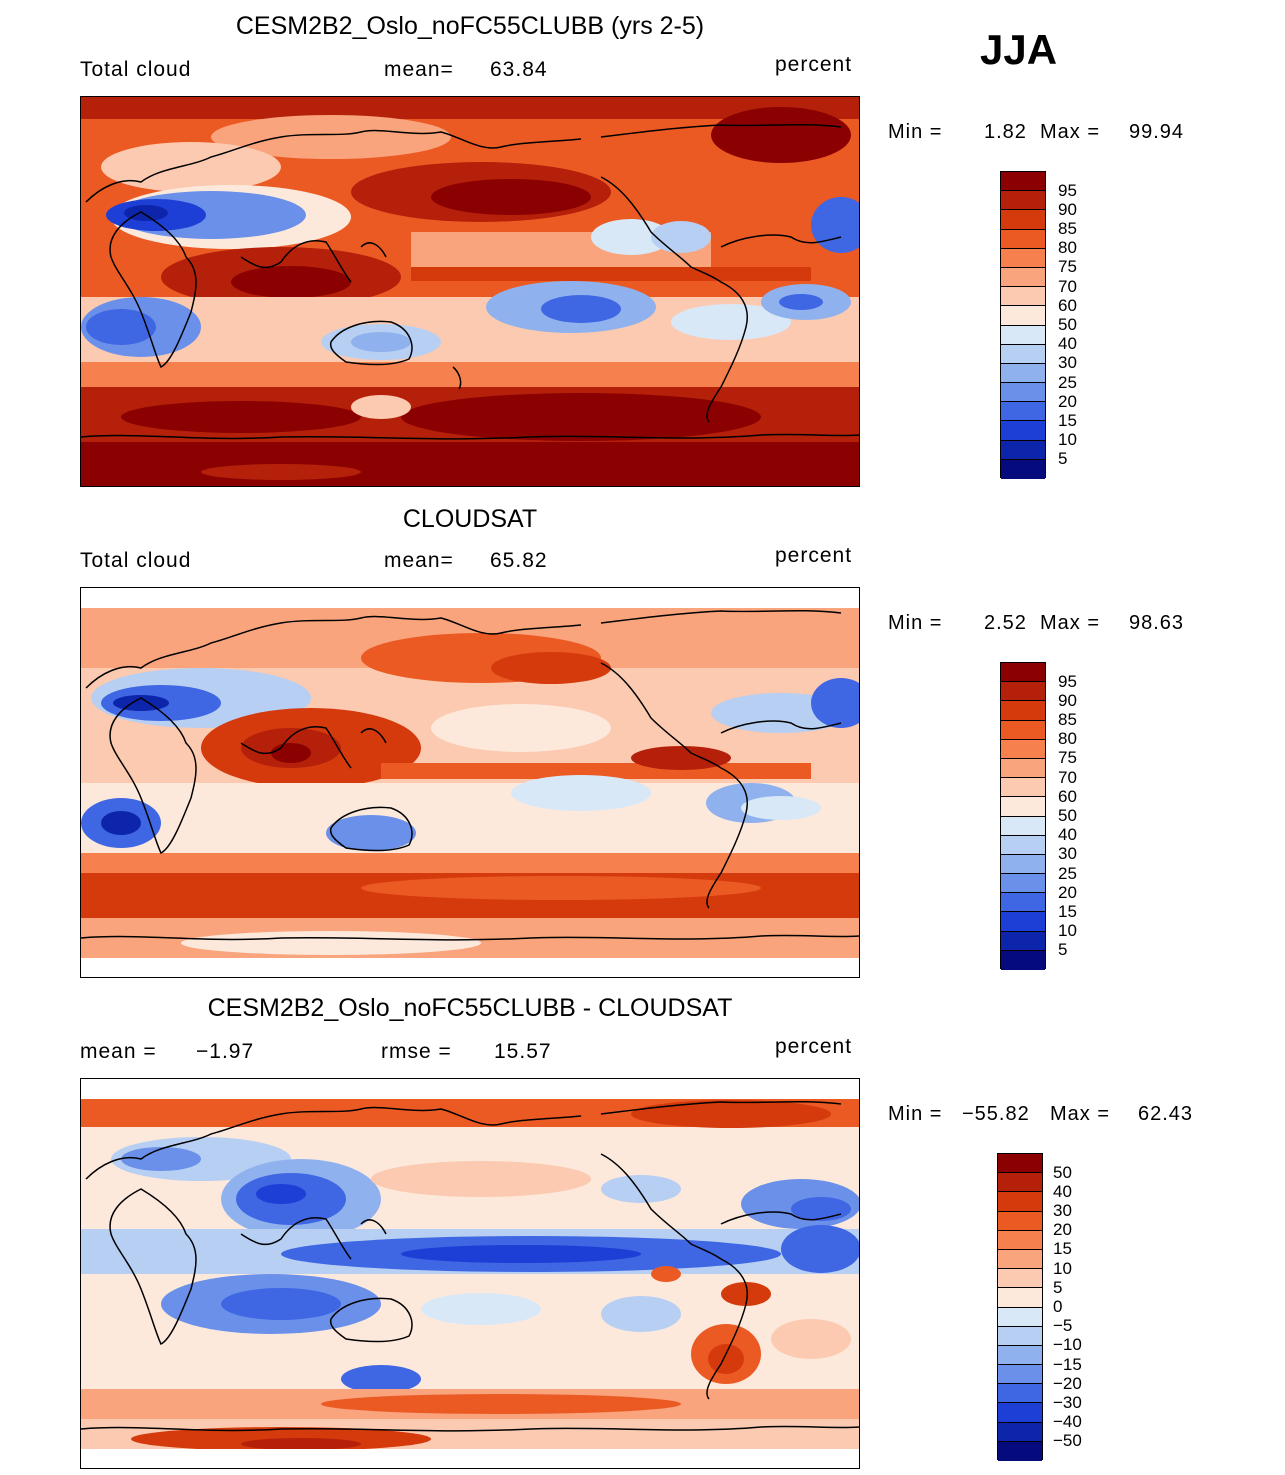 The height and width of the screenshot is (1475, 1285). What do you see at coordinates (1070, 623) in the screenshot?
I see `max-label-obs: Max =` at bounding box center [1070, 623].